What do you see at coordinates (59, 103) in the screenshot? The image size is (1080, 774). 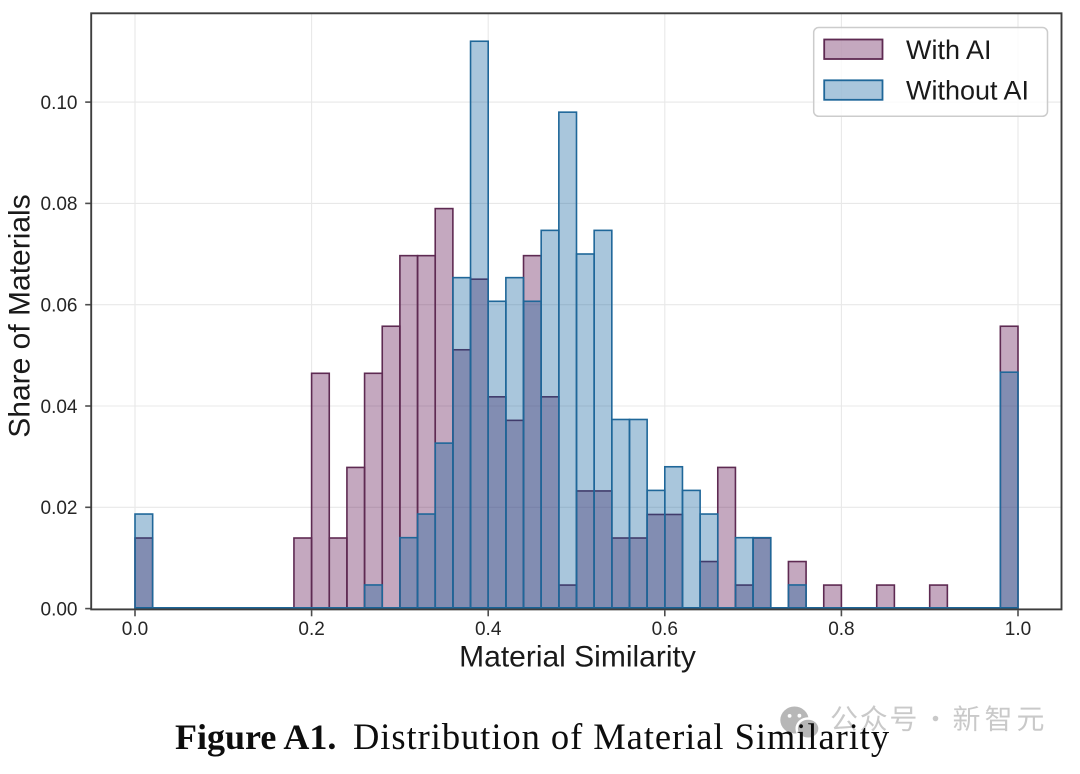 I see `svg-text: 0.10` at bounding box center [59, 103].